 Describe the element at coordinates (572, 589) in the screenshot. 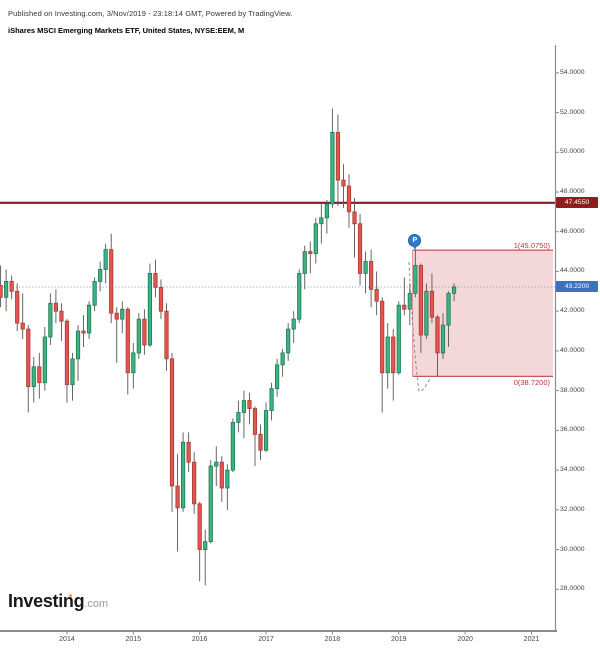

I see `price-tick-label: 28.0000` at that location.